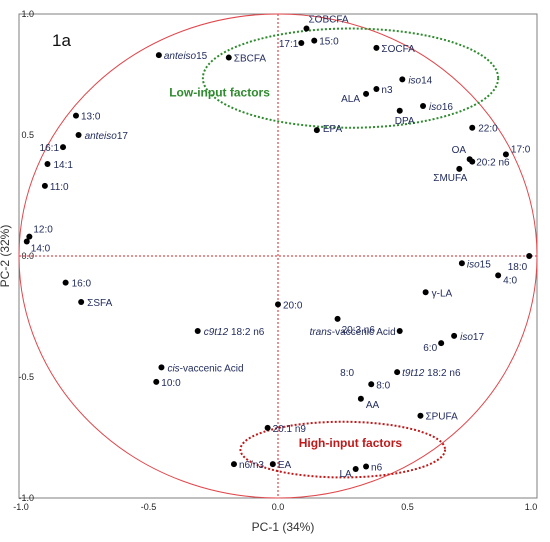 This screenshot has height=542, width=550. What do you see at coordinates (285, 465) in the screenshot?
I see `loading-label: EA` at bounding box center [285, 465].